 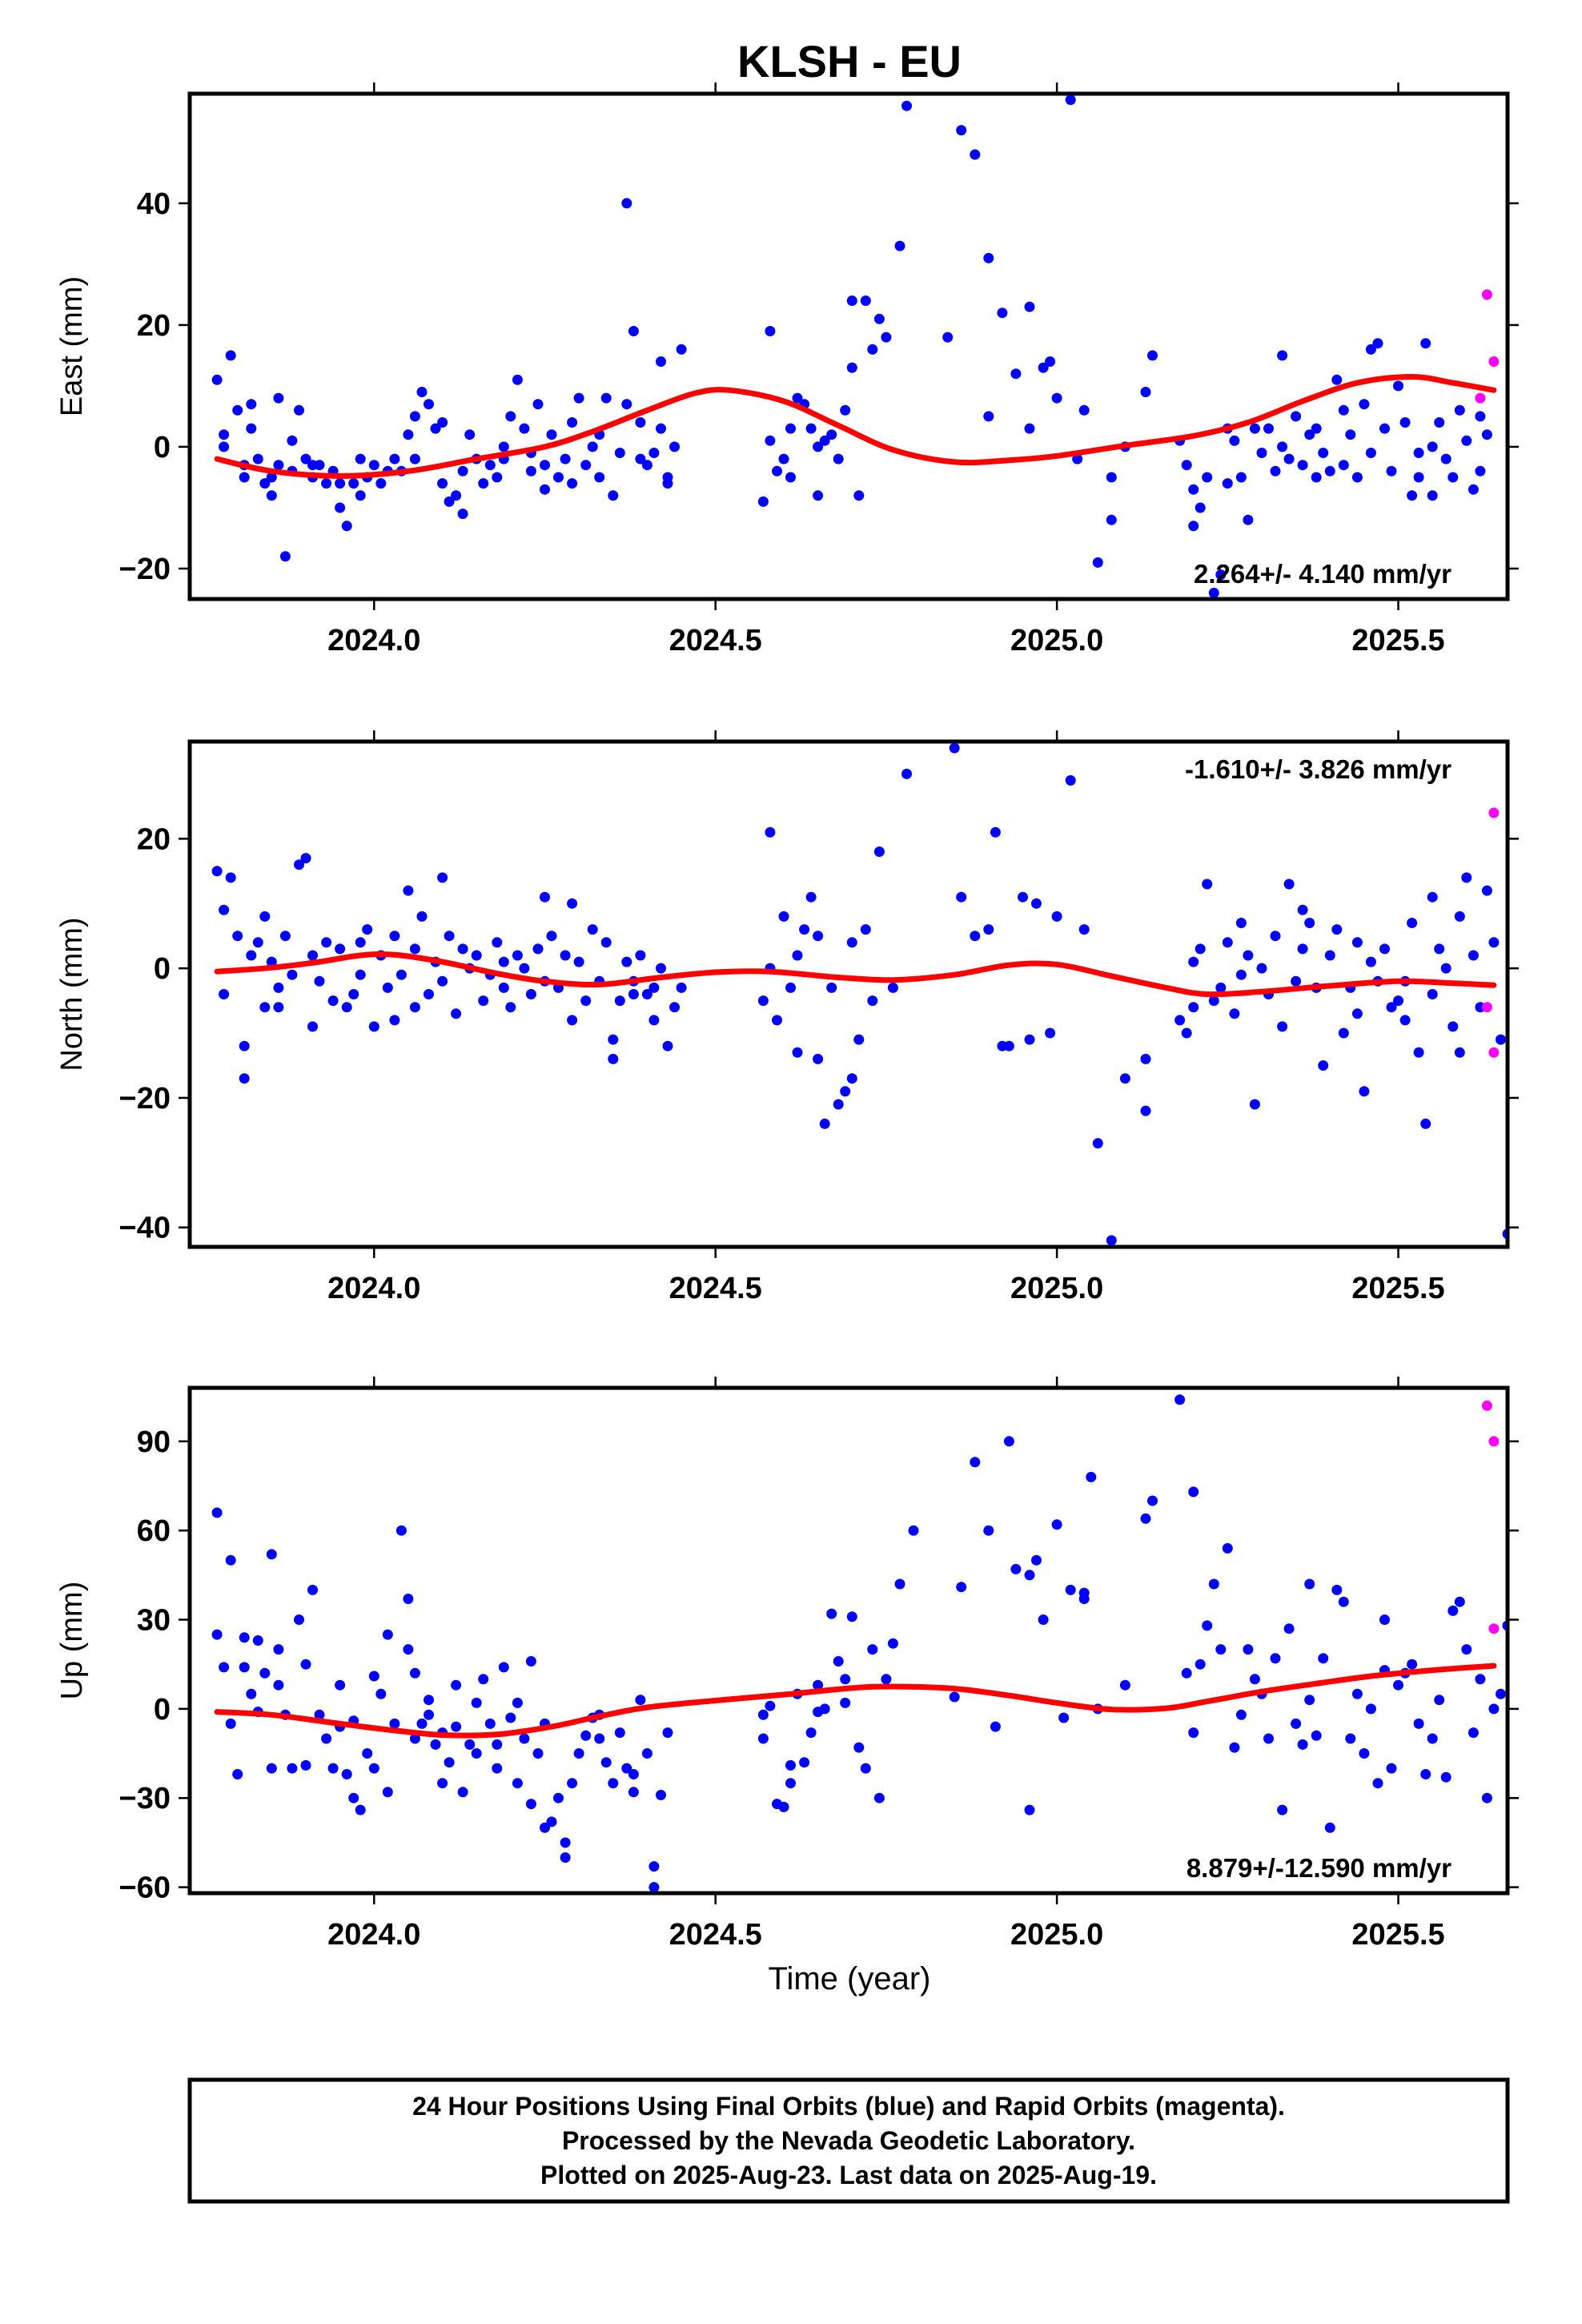 What do you see at coordinates (145, 569) in the screenshot?
I see `y-tick-label: −20` at bounding box center [145, 569].